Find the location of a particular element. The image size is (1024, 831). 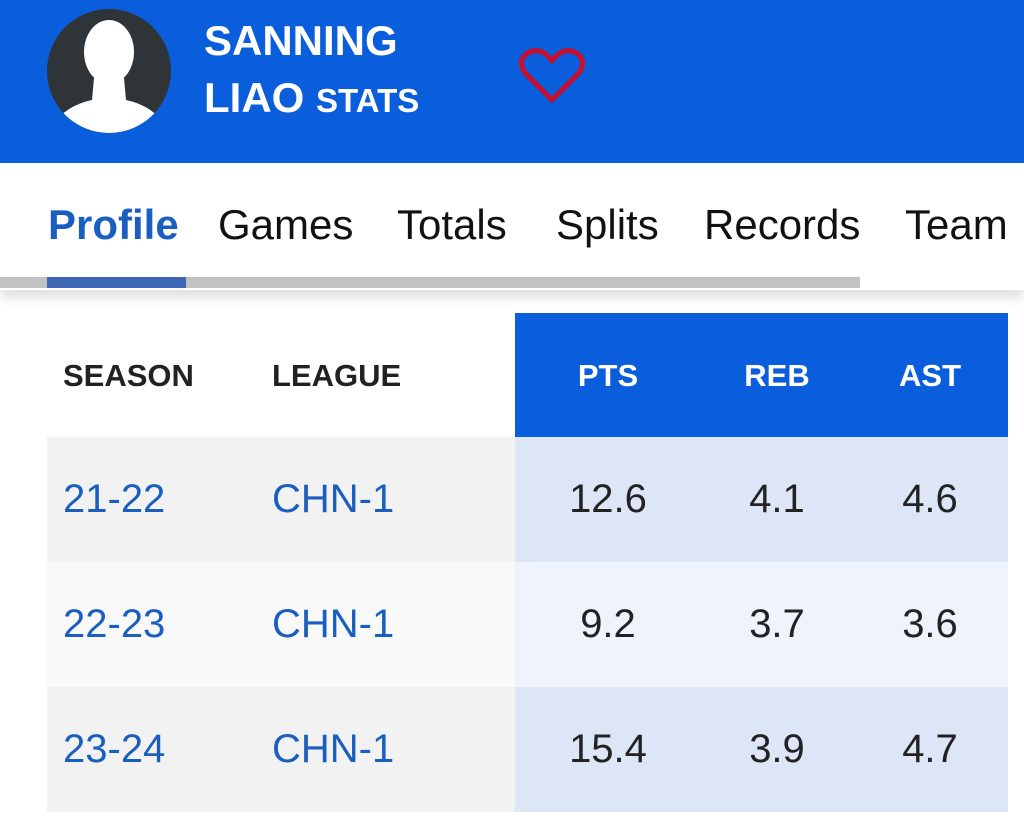

stat-value: 4.1 is located at coordinates (777, 499).